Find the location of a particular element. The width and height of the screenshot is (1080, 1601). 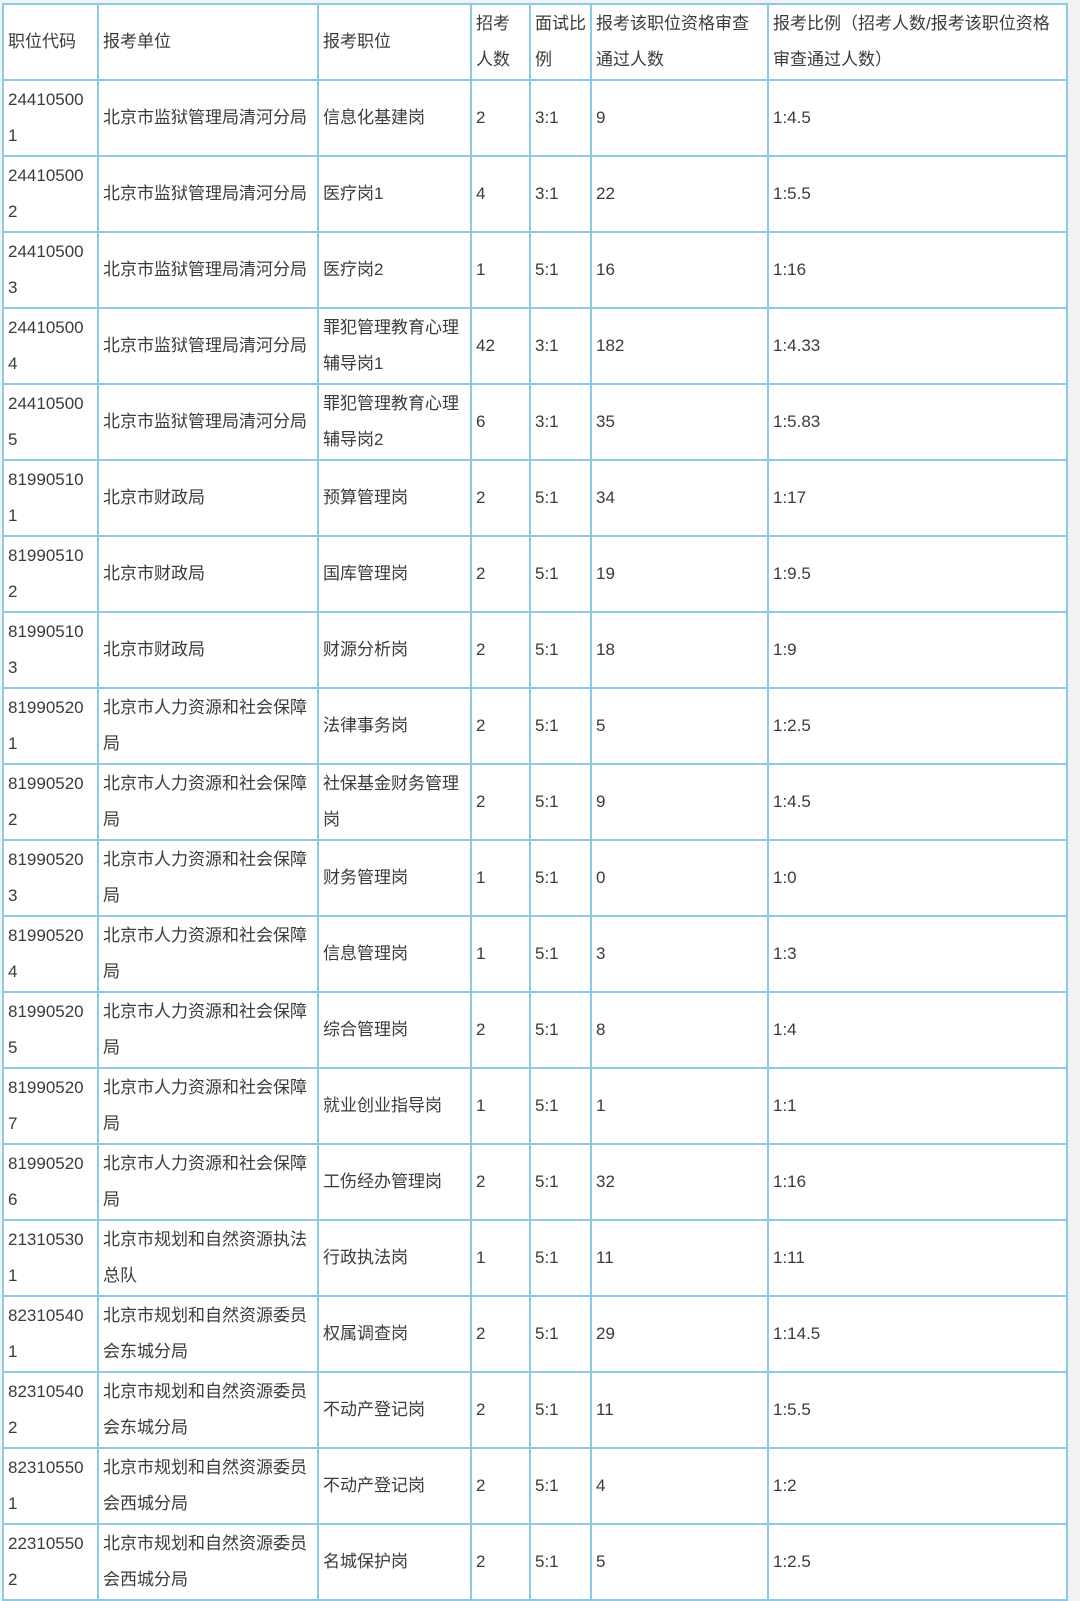

cell-passed-count: 16 is located at coordinates (679, 270).